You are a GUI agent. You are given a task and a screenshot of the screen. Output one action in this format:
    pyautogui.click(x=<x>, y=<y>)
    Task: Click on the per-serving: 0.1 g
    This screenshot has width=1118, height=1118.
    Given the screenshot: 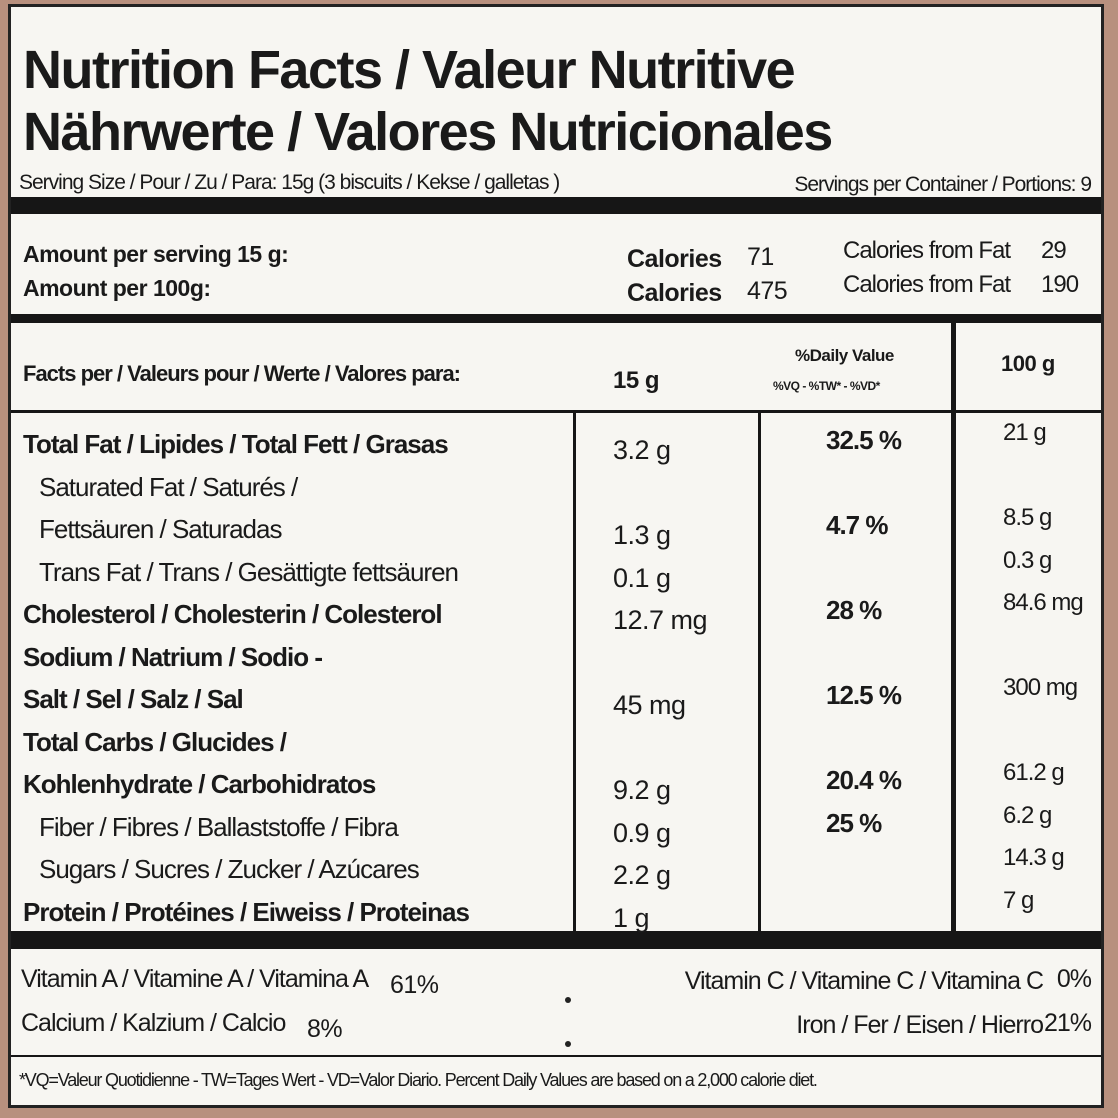 What is the action you would take?
    pyautogui.click(x=642, y=577)
    